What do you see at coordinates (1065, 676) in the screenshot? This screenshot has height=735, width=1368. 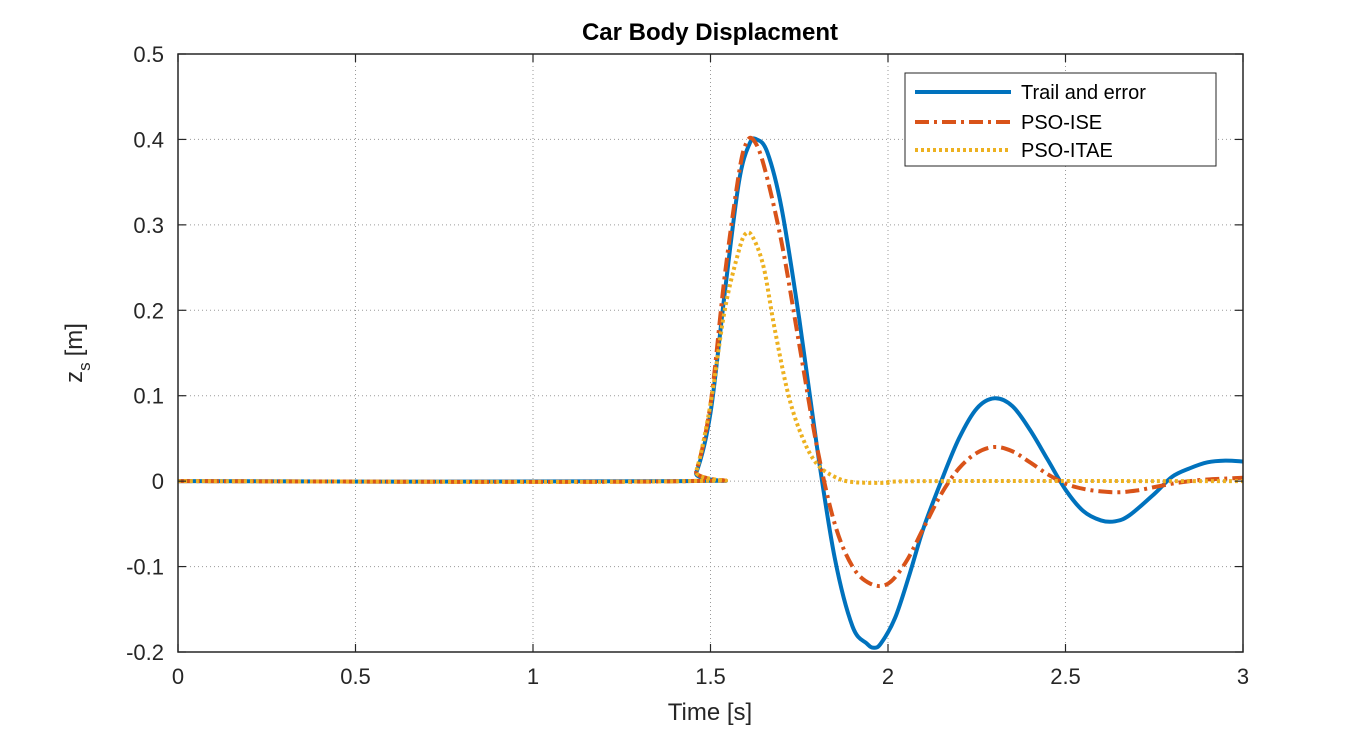 I see `x-tick-label: 2.5` at bounding box center [1065, 676].